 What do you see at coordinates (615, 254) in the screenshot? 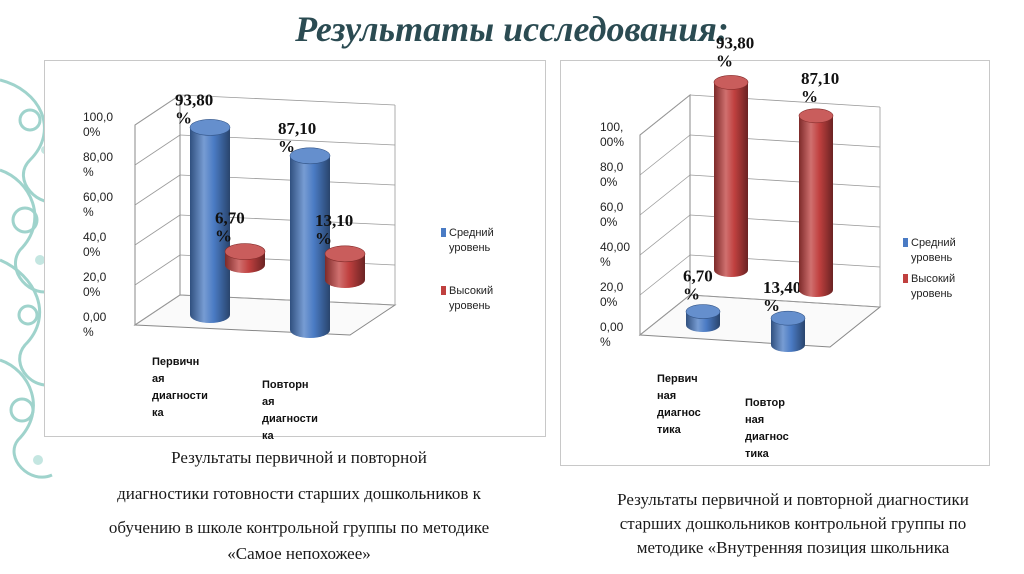
I see `y-tick-label: 40,00%` at bounding box center [615, 254].